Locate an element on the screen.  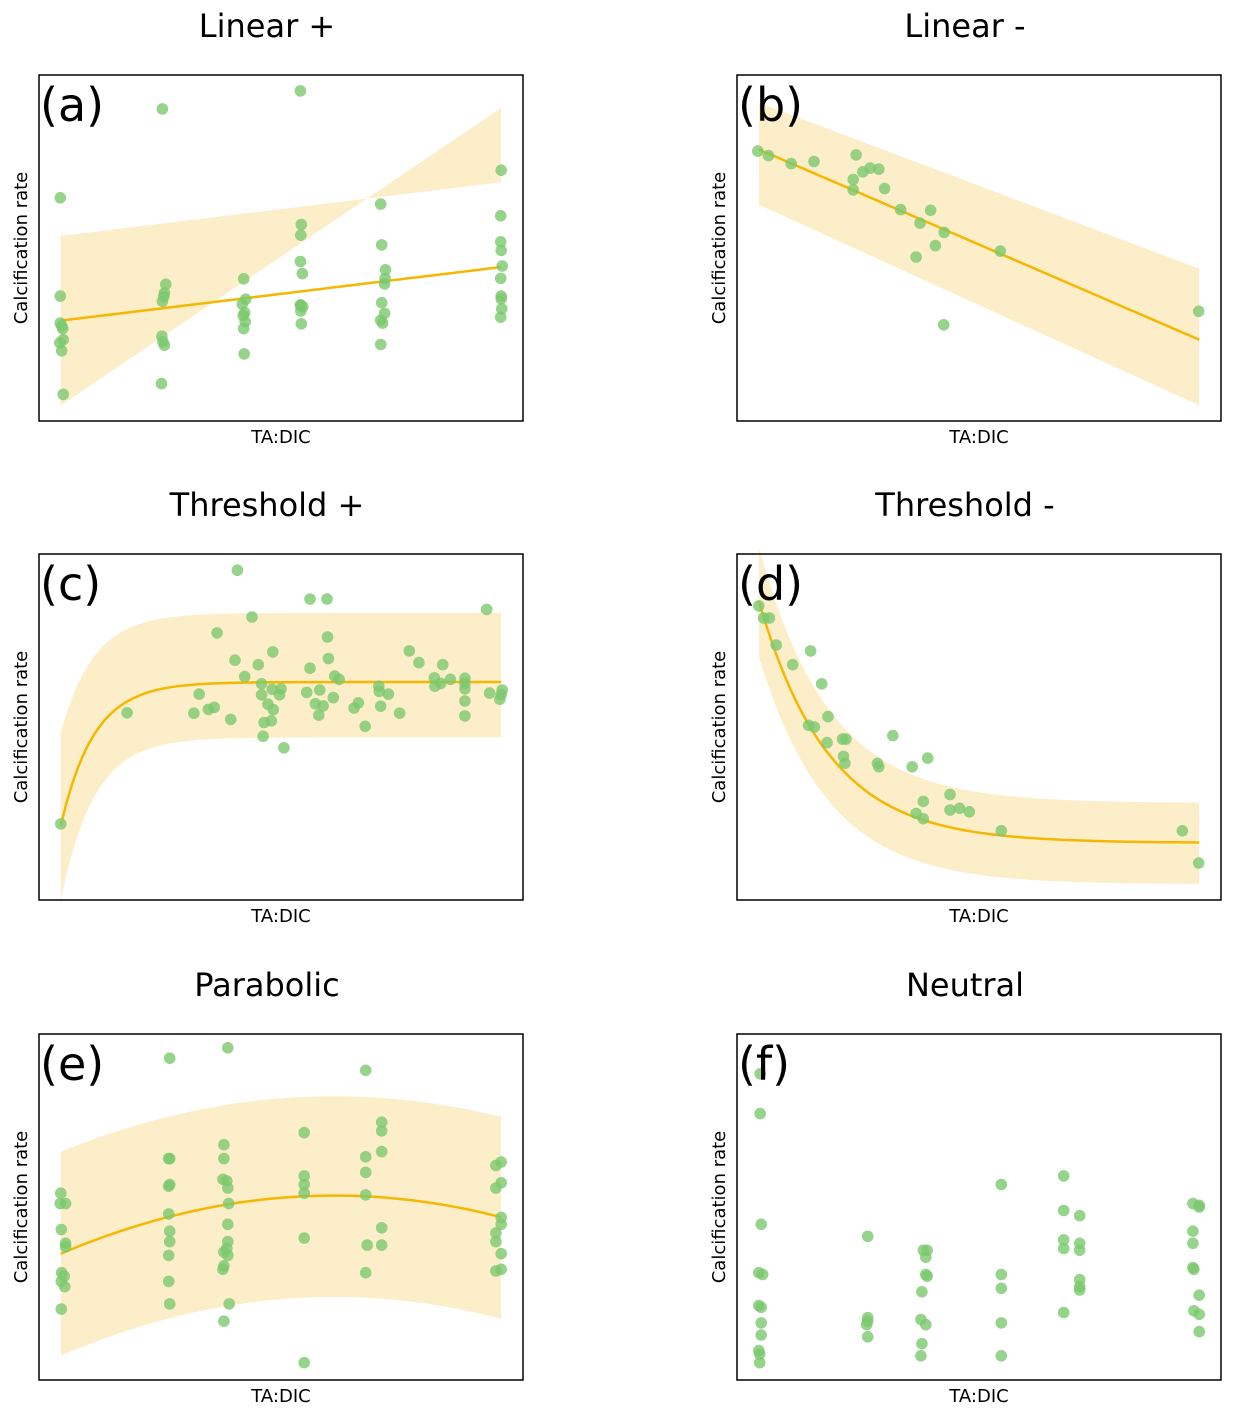
panel-e: Parabolic (e) TA:DIC Calcification rate is located at coordinates (267, 1186).